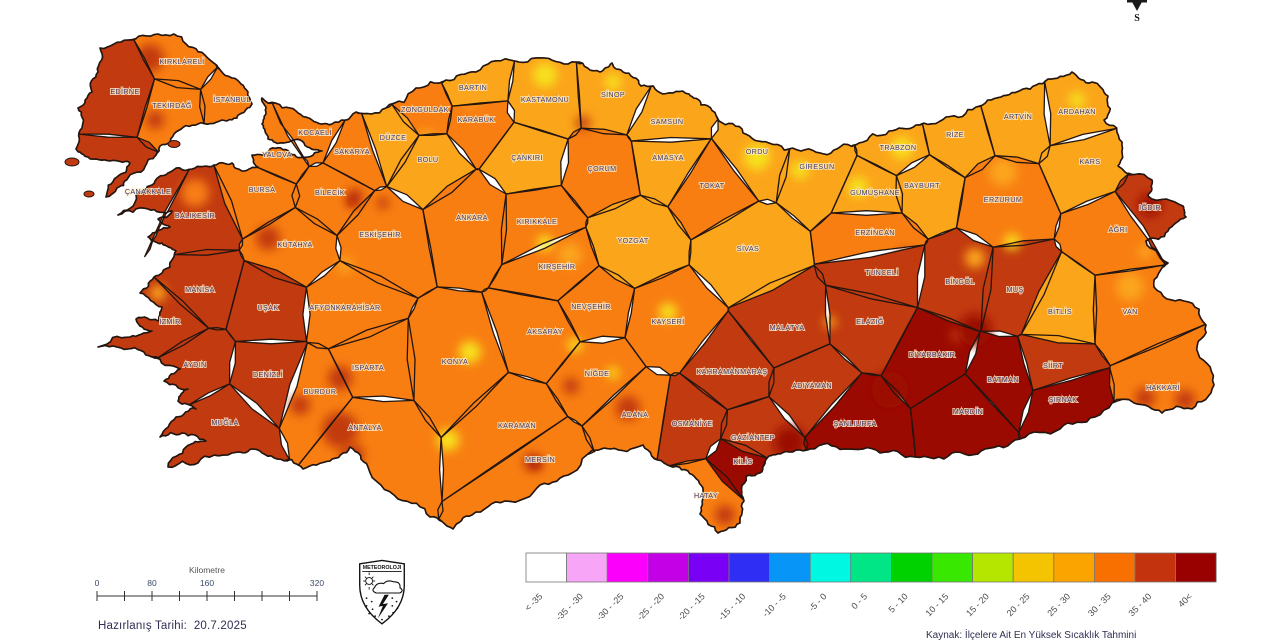 Image resolution: width=1280 pixels, height=640 pixels. I want to click on legend-label: 5 - 10, so click(897, 602).